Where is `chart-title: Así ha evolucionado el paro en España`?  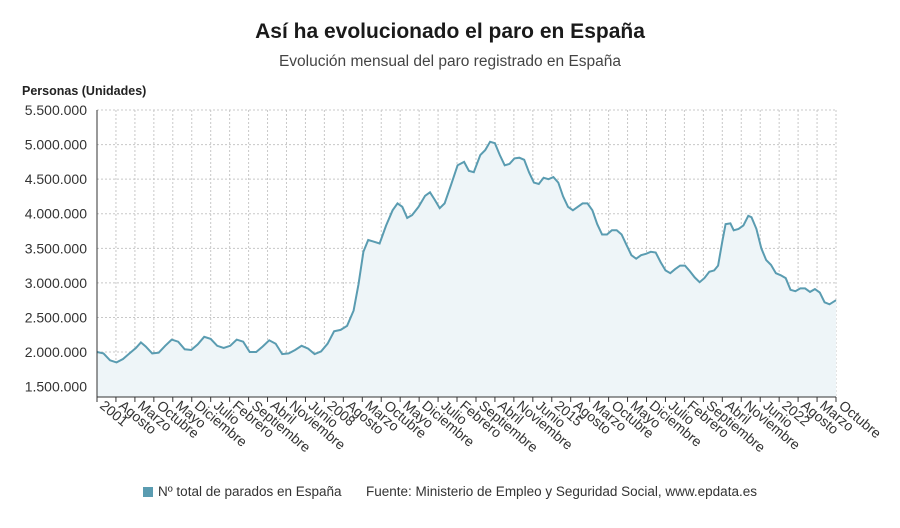
chart-title: Así ha evolucionado el paro en España is located at coordinates (450, 31).